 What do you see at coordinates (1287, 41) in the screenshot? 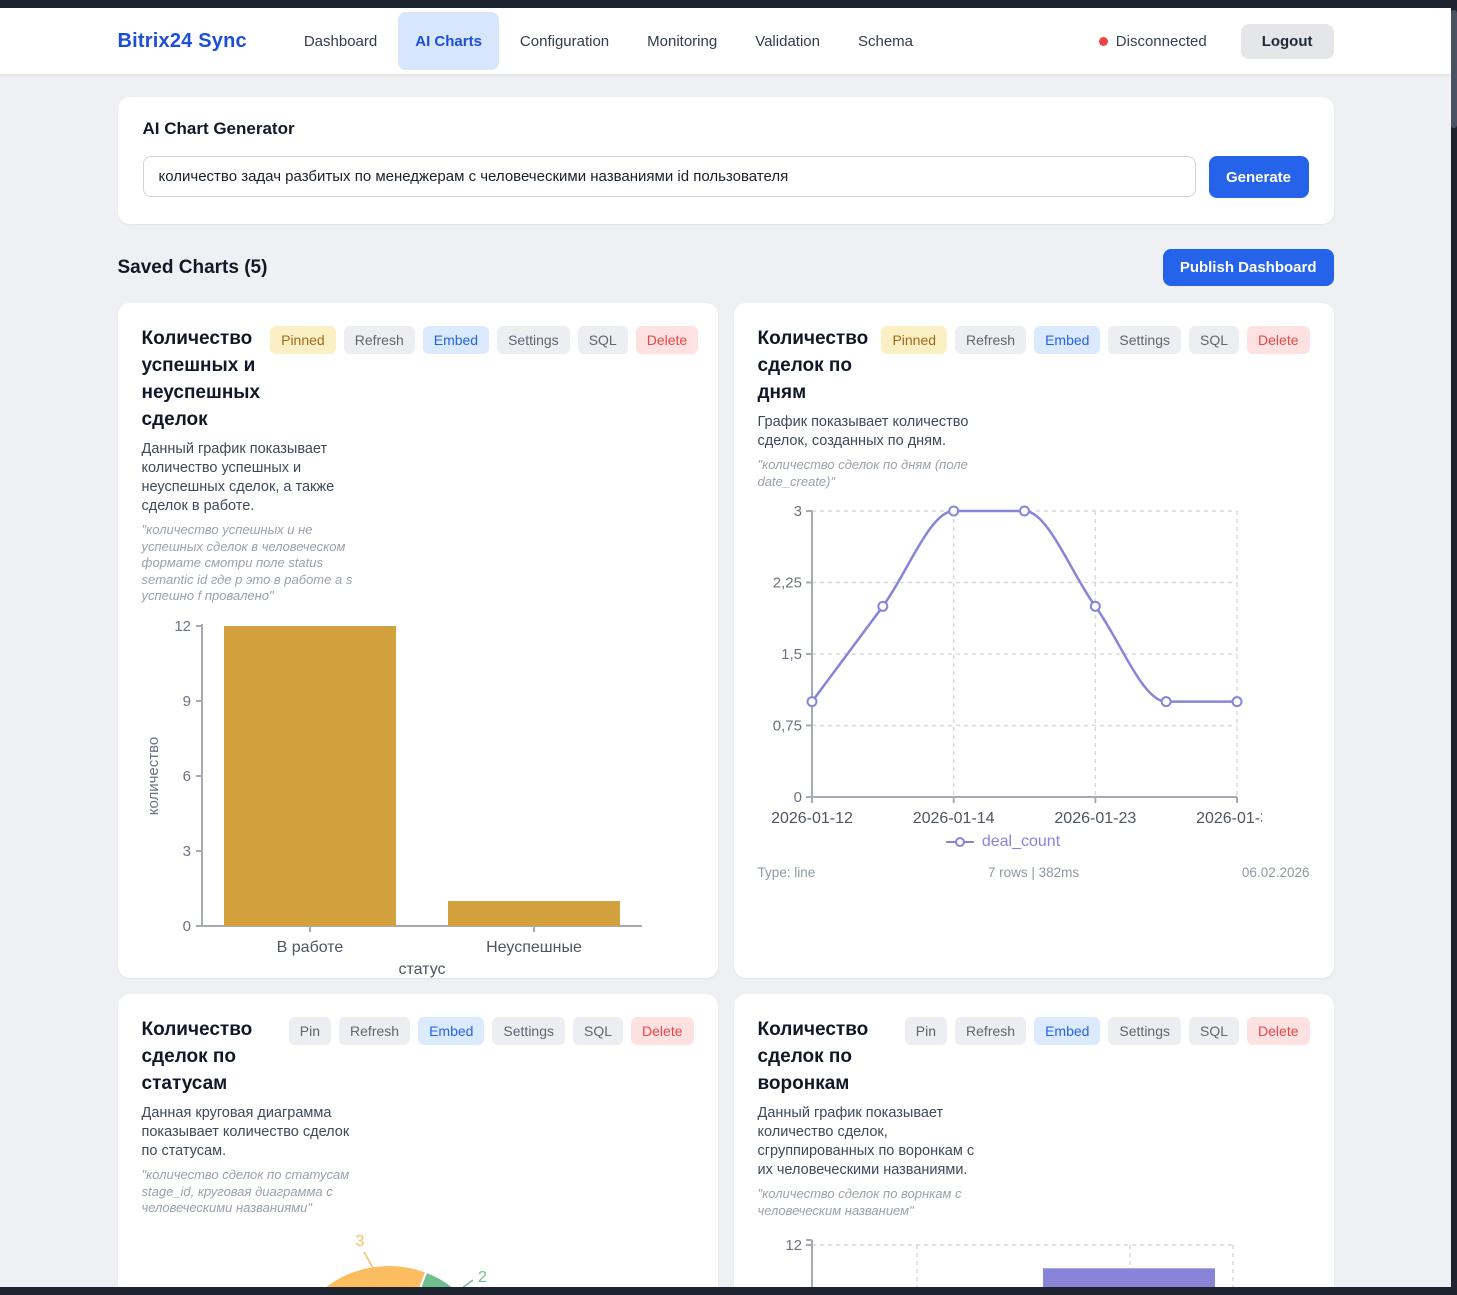
I see `logout-button: Logout` at bounding box center [1287, 41].